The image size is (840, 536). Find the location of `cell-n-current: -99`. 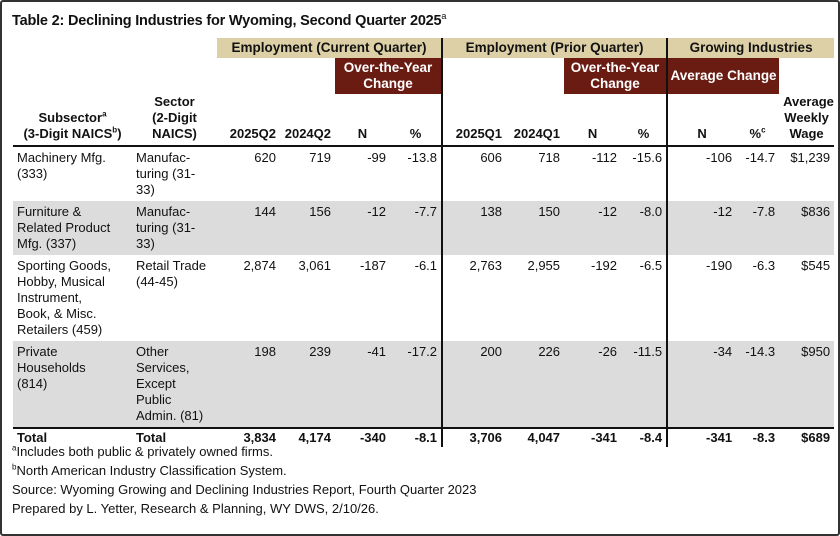

cell-n-current: -99 is located at coordinates (376, 157).